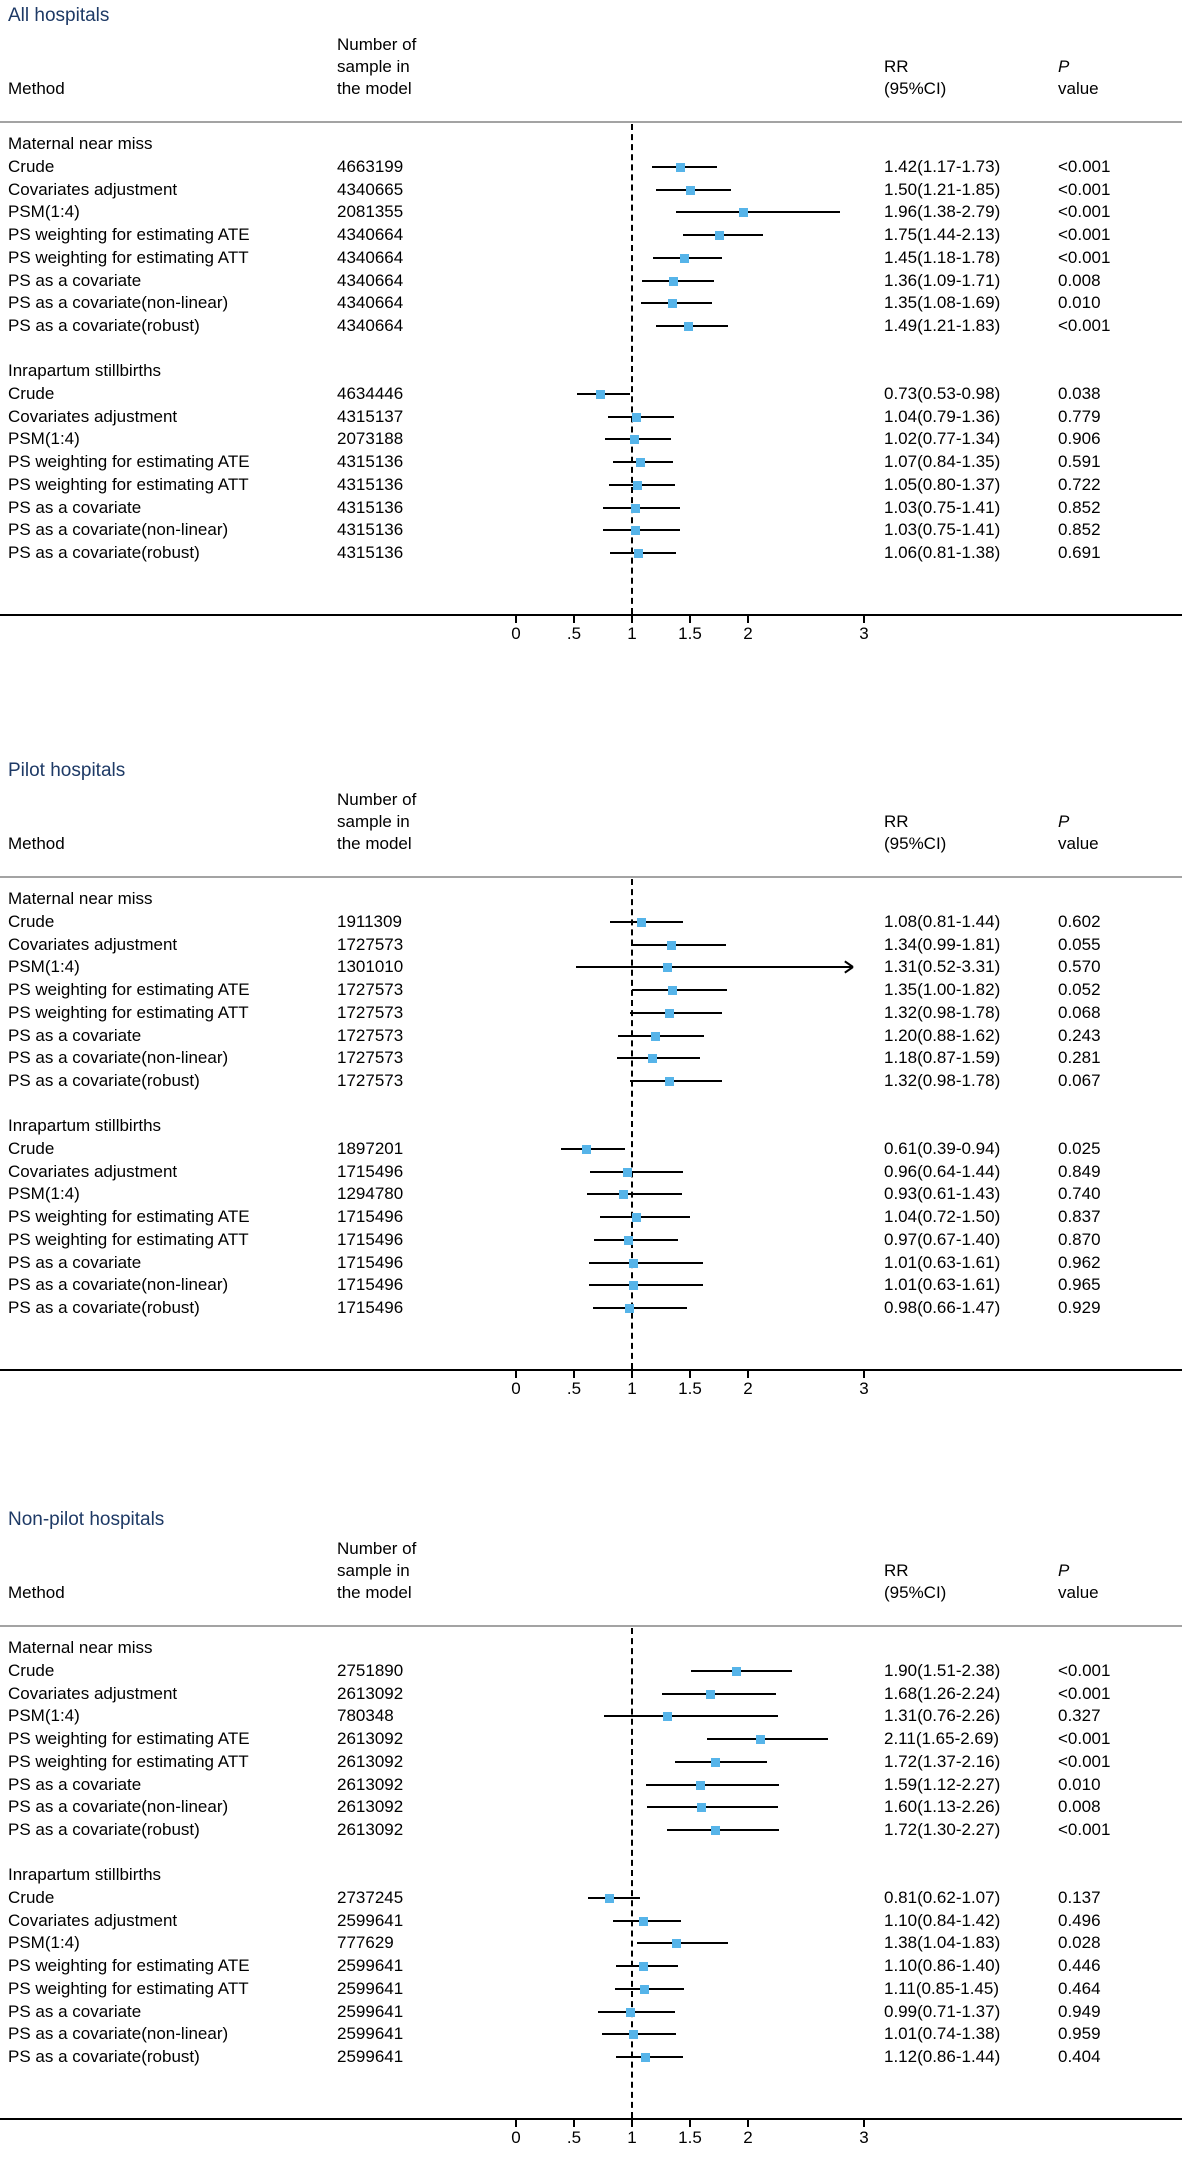  Describe the element at coordinates (942, 1193) in the screenshot. I see `rr-ci-value: 0.93(0.61-1.43)` at that location.